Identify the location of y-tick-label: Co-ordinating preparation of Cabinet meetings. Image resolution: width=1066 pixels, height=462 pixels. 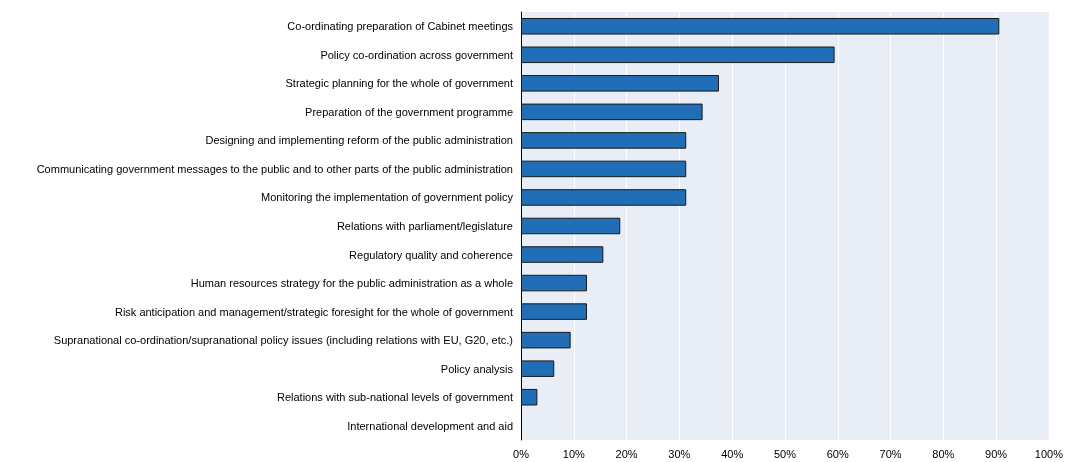
(400, 26).